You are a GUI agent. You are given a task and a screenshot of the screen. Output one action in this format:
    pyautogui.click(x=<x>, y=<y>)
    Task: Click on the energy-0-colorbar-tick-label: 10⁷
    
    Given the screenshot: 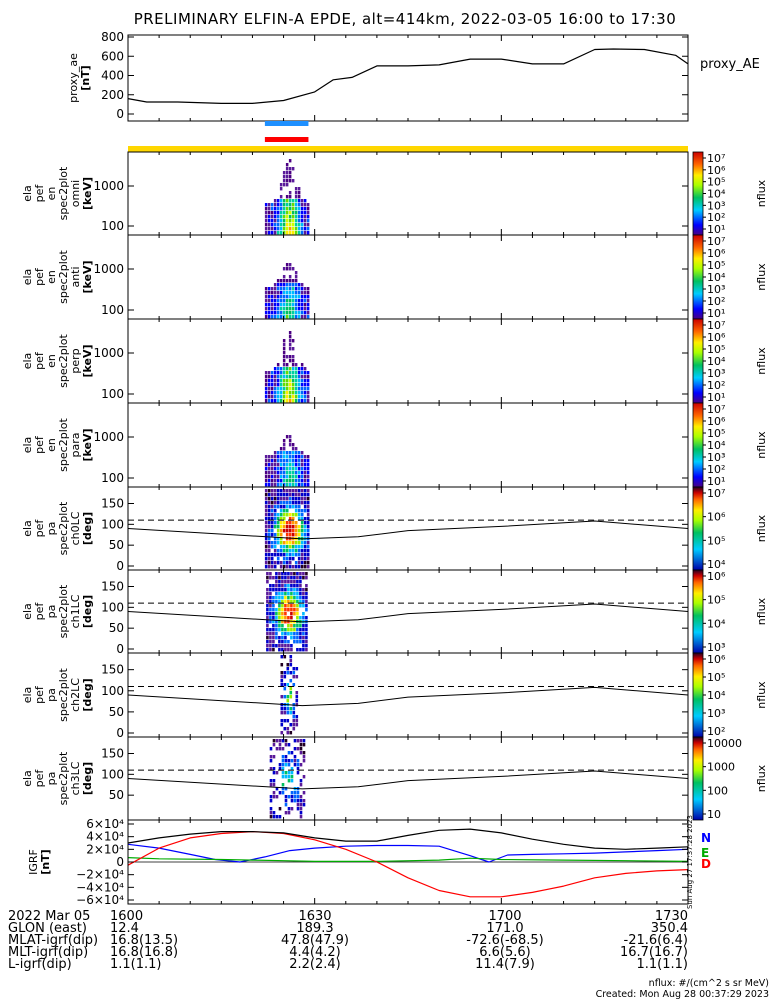 What is the action you would take?
    pyautogui.click(x=716, y=158)
    